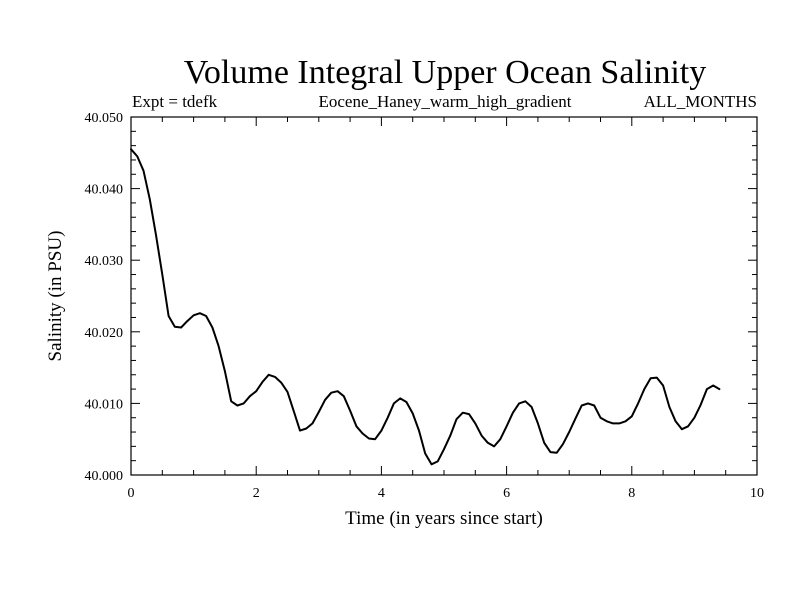 This screenshot has height=600, width=800. I want to click on period-label: ALL_MONTHS, so click(700, 101).